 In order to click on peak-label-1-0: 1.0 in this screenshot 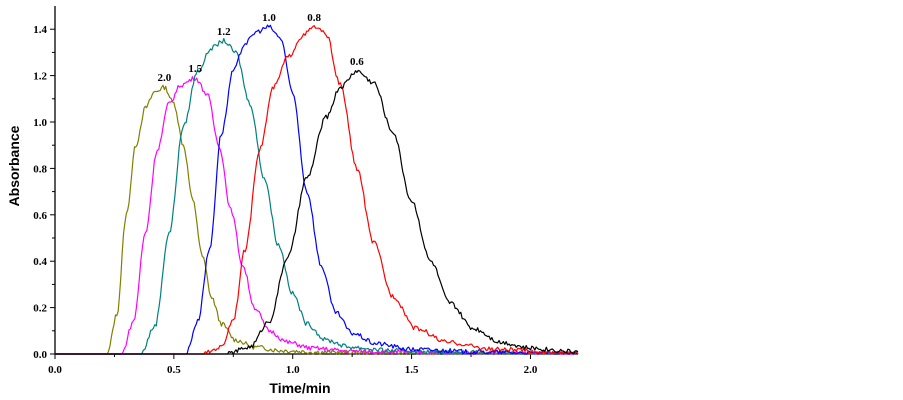, I will do `click(269, 18)`.